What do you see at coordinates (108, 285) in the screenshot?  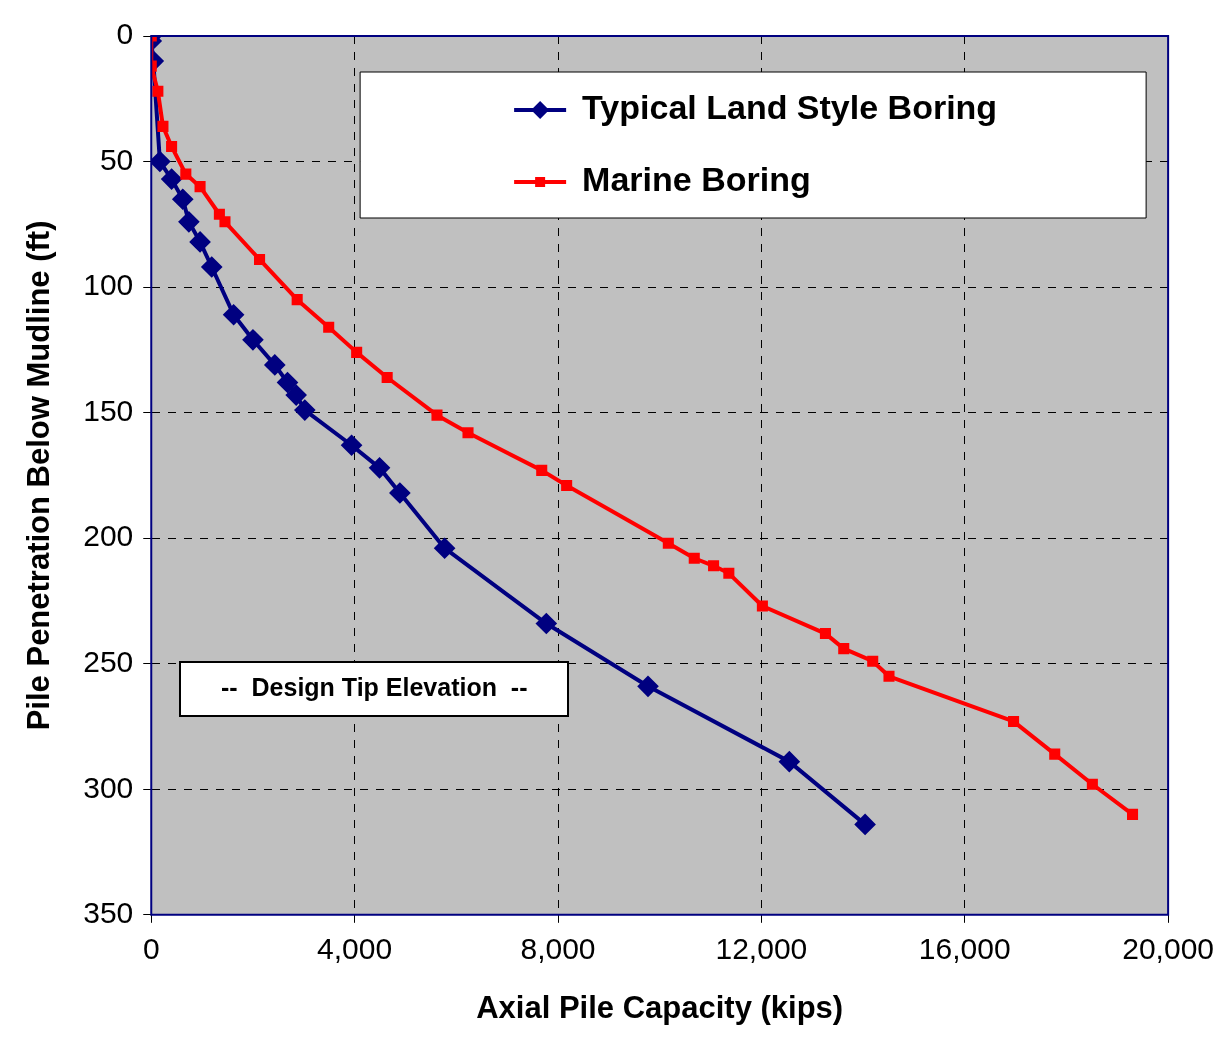 I see `y-tick-label: 100` at bounding box center [108, 285].